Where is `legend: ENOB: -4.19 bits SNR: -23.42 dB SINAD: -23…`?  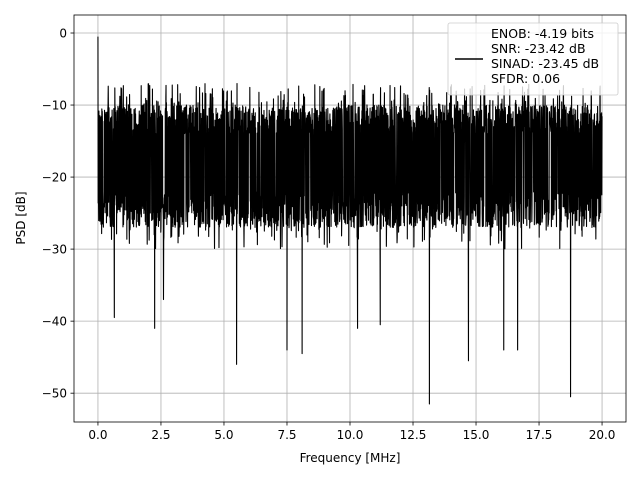
legend: ENOB: -4.19 bits SNR: -23.42 dB SINAD: -23… is located at coordinates (533, 59).